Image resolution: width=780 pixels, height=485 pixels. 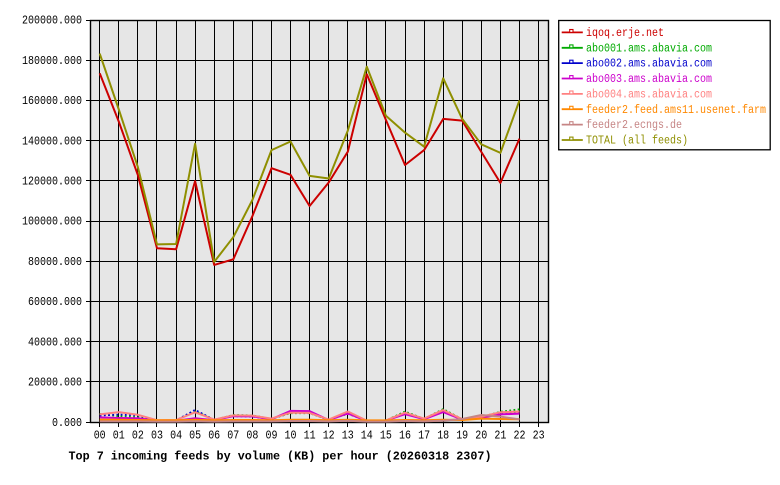 I want to click on svg-text: 200000.000, so click(x=52, y=21).